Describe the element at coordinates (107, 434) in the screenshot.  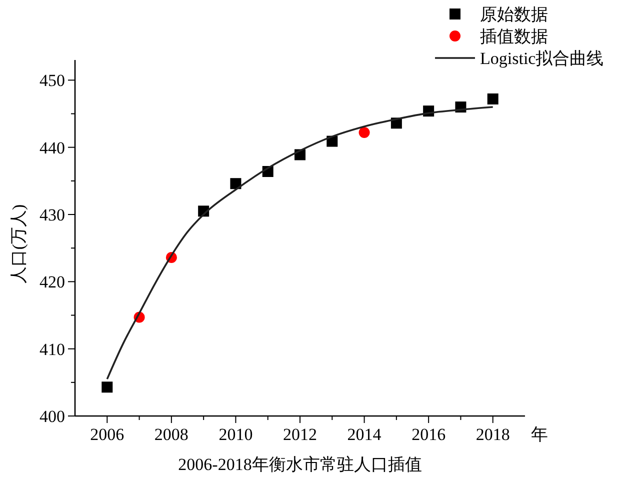
I see `x-tick-label: 2006` at that location.